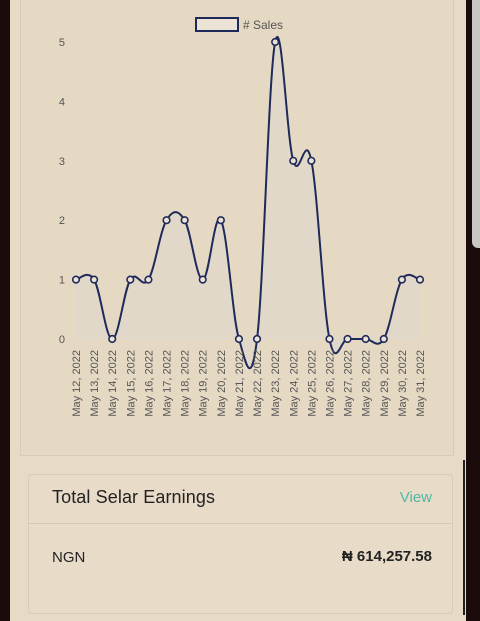  Describe the element at coordinates (403, 383) in the screenshot. I see `x-tick-label: May 30, 2022` at that location.